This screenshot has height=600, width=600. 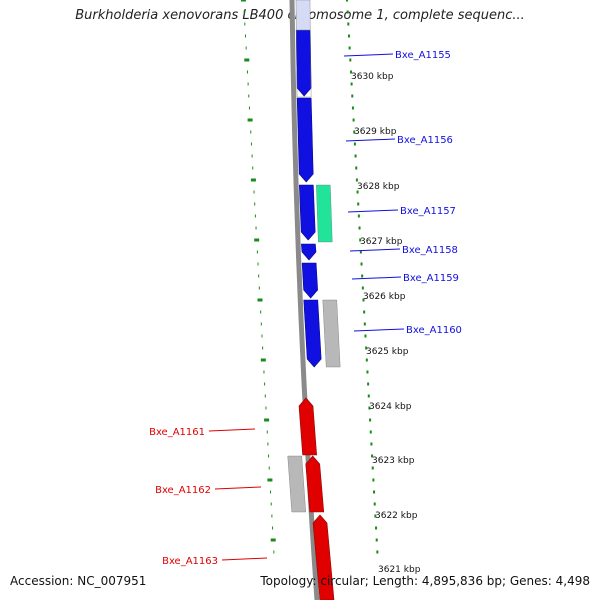 I want to click on gene-label-bxe_a1161: Bxe_A1161, so click(x=177, y=432).